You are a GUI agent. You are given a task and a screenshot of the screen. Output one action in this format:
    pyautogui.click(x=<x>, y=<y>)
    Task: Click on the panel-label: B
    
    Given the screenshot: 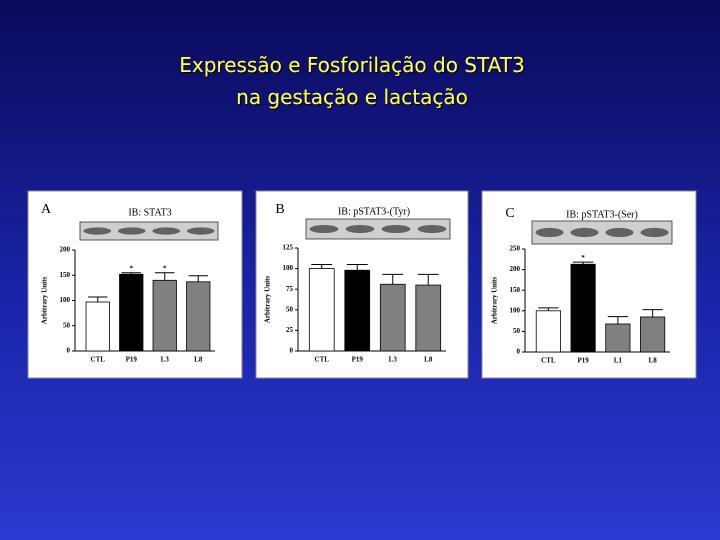 What is the action you would take?
    pyautogui.click(x=279, y=209)
    